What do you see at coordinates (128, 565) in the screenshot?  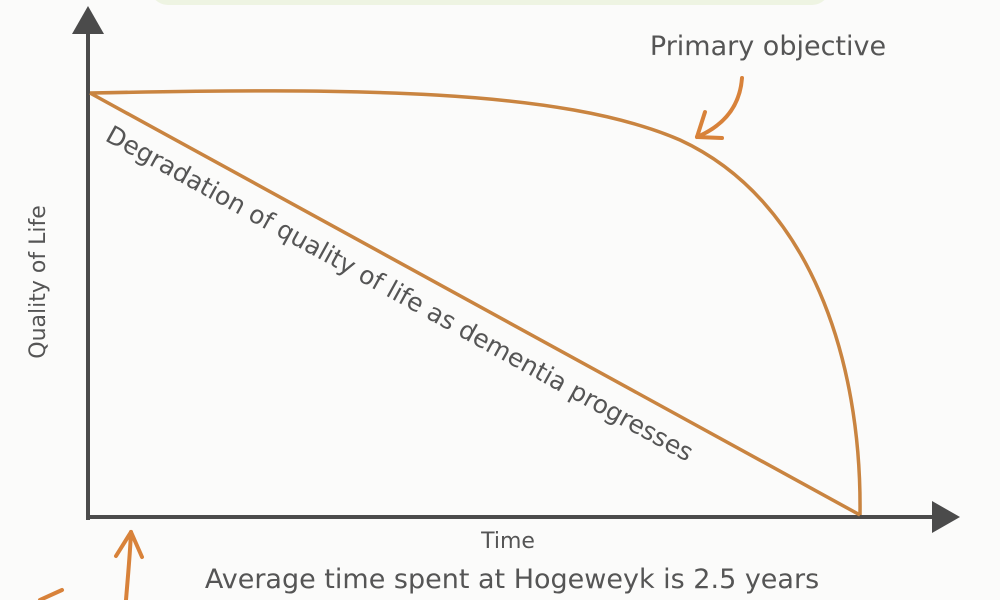 I see `caption-arrow` at bounding box center [128, 565].